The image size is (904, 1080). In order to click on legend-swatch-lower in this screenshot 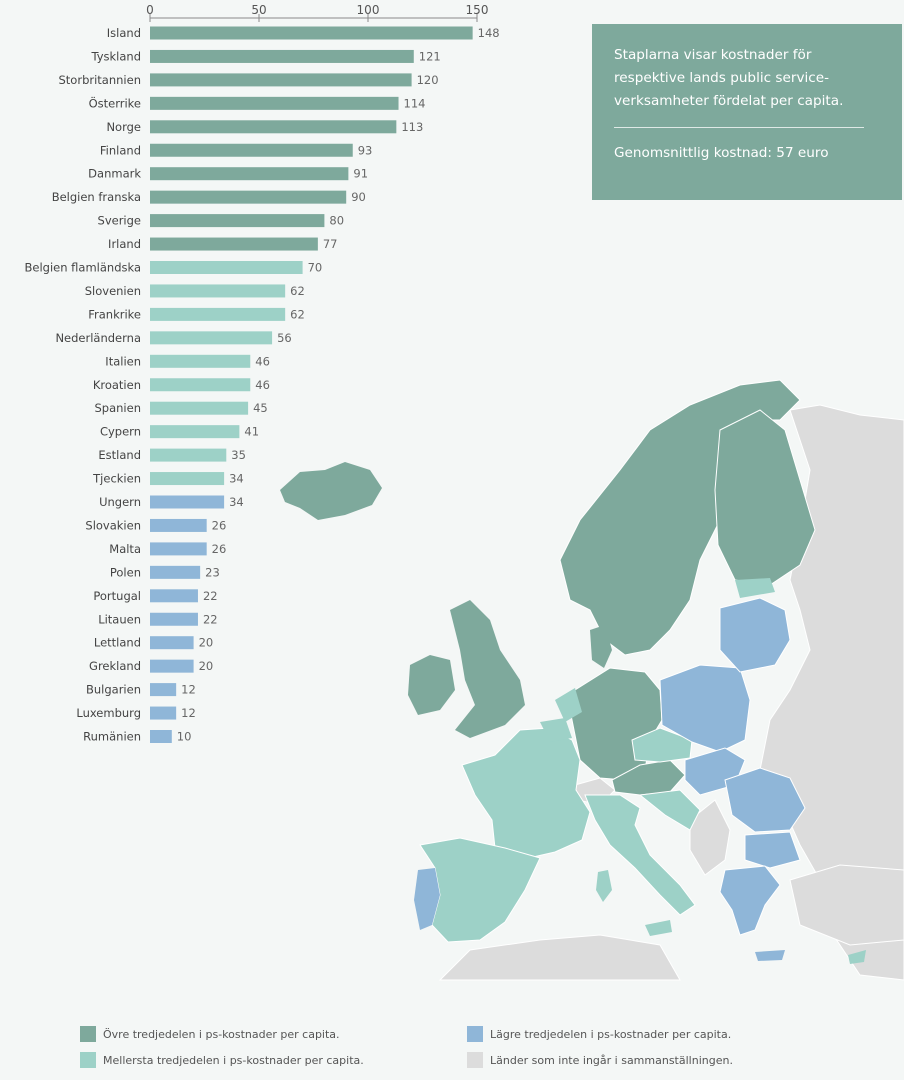, I will do `click(475, 1034)`.